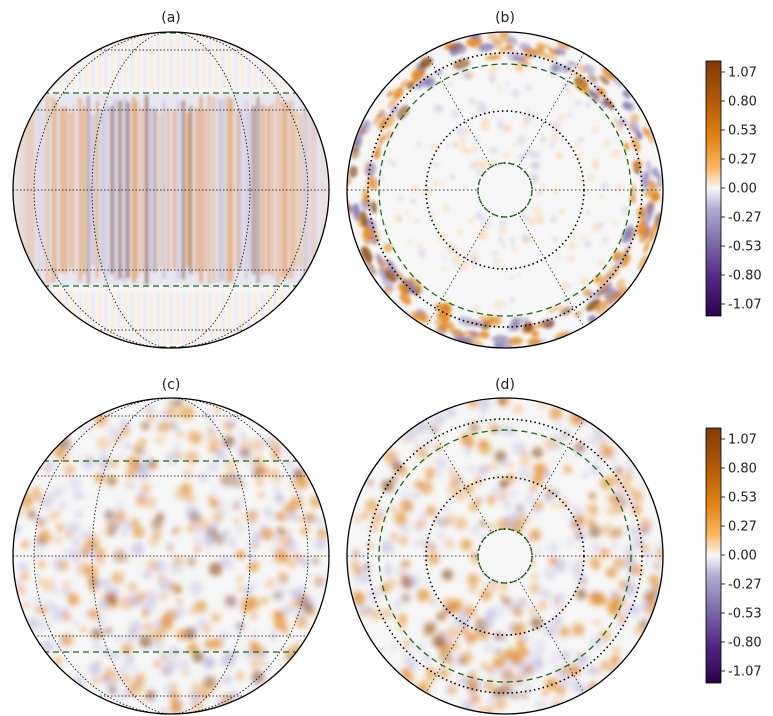 Image resolution: width=773 pixels, height=716 pixels. I want to click on colorbar-bottom-tick-label: 0.80, so click(742, 469).